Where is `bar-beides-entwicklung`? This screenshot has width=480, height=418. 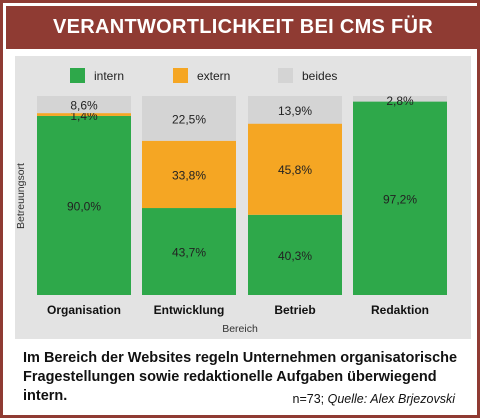 bar-beides-entwicklung is located at coordinates (189, 118).